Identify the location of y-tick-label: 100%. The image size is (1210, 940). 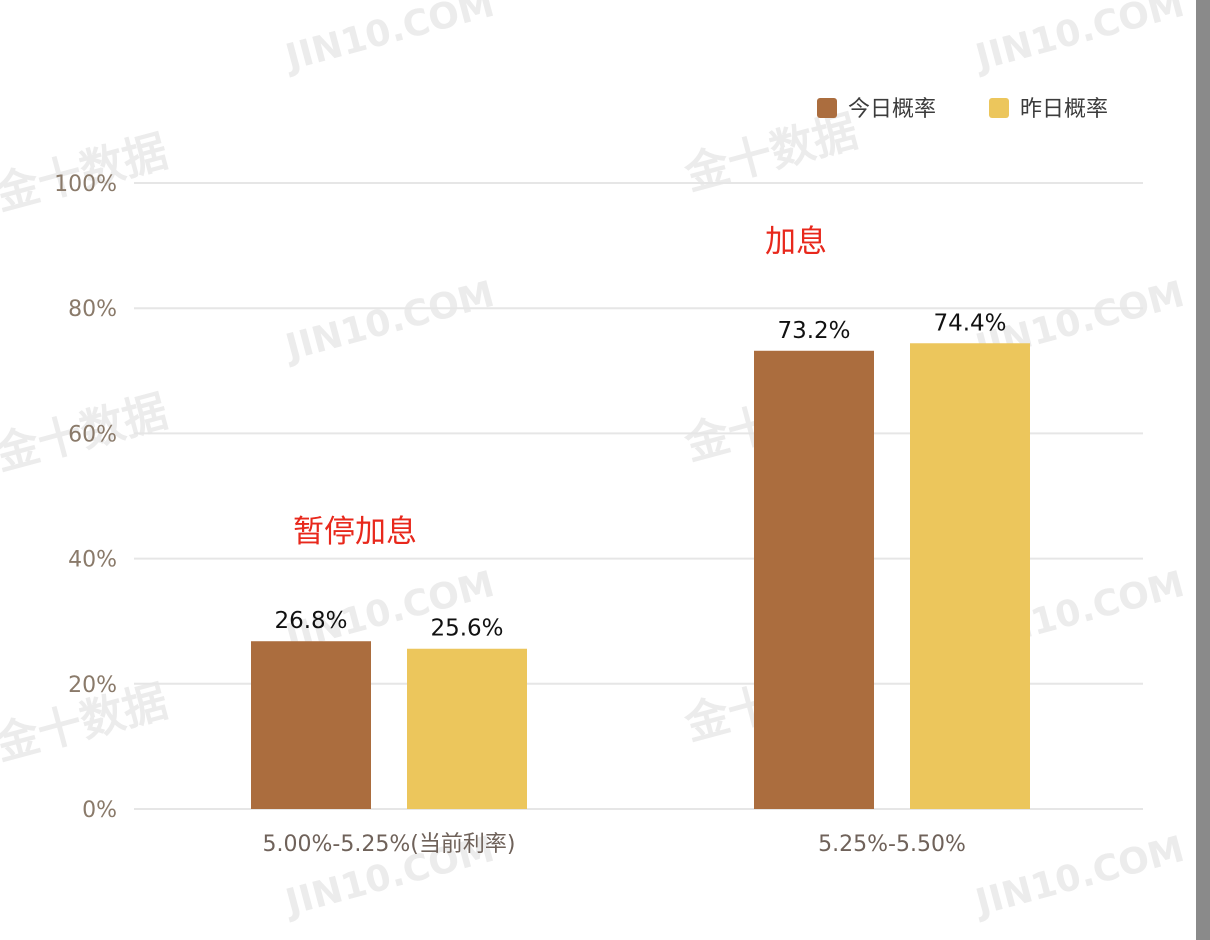
(85, 184).